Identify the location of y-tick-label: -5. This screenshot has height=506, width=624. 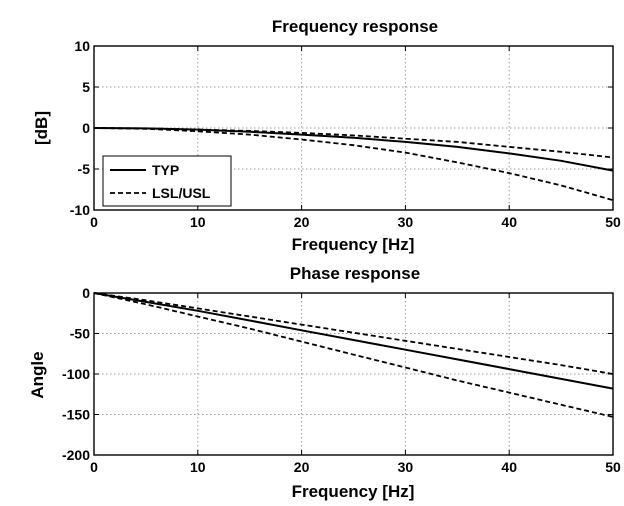
(84, 169).